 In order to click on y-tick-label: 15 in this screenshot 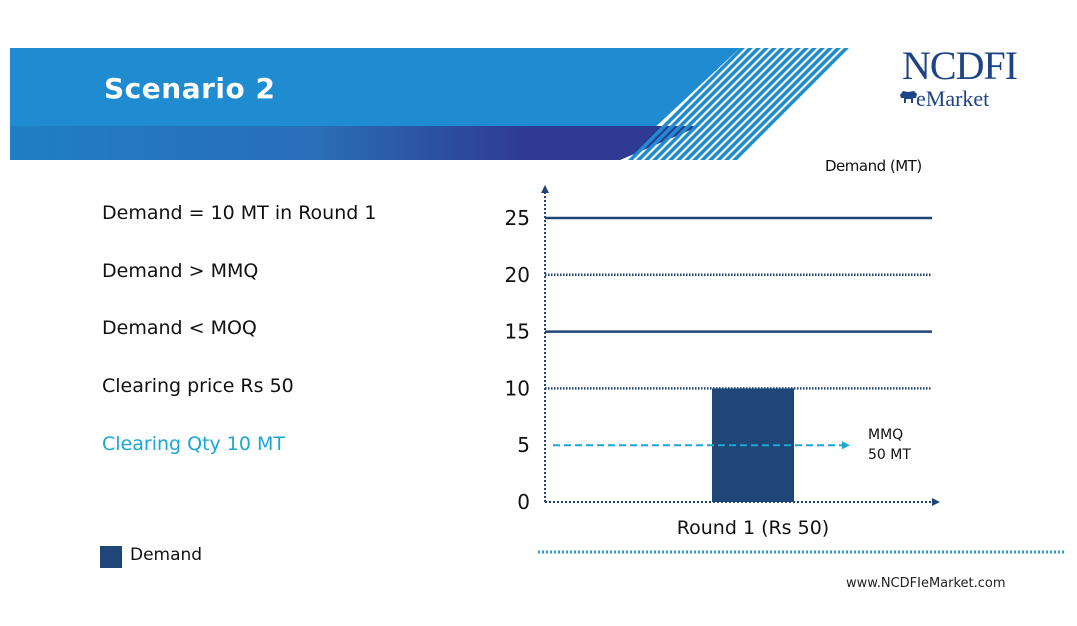, I will do `click(517, 332)`.